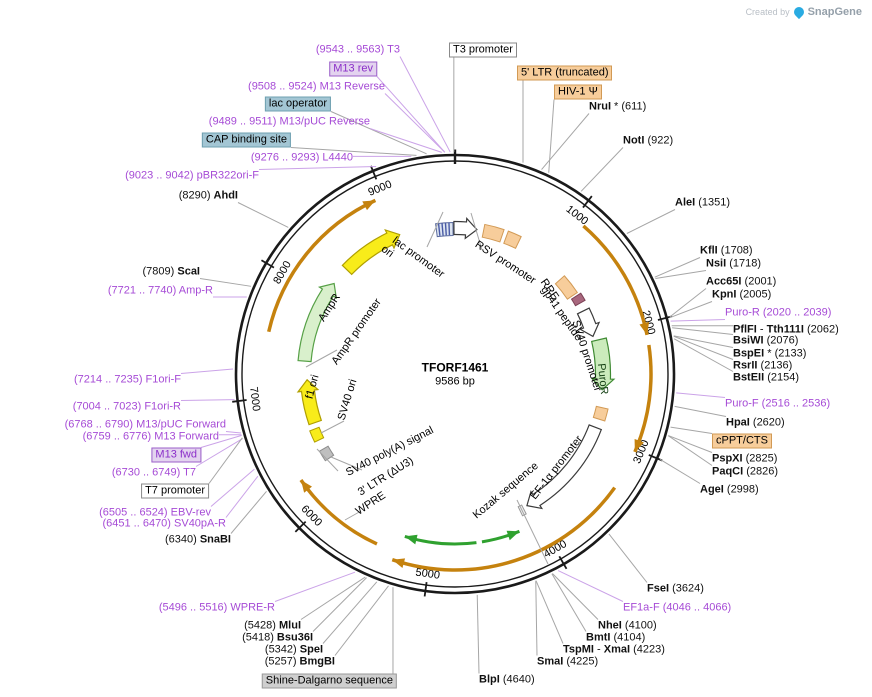 The image size is (872, 697). I want to click on f1ori-r-label: (7004 .. 7023) F1ori-R, so click(126, 406).